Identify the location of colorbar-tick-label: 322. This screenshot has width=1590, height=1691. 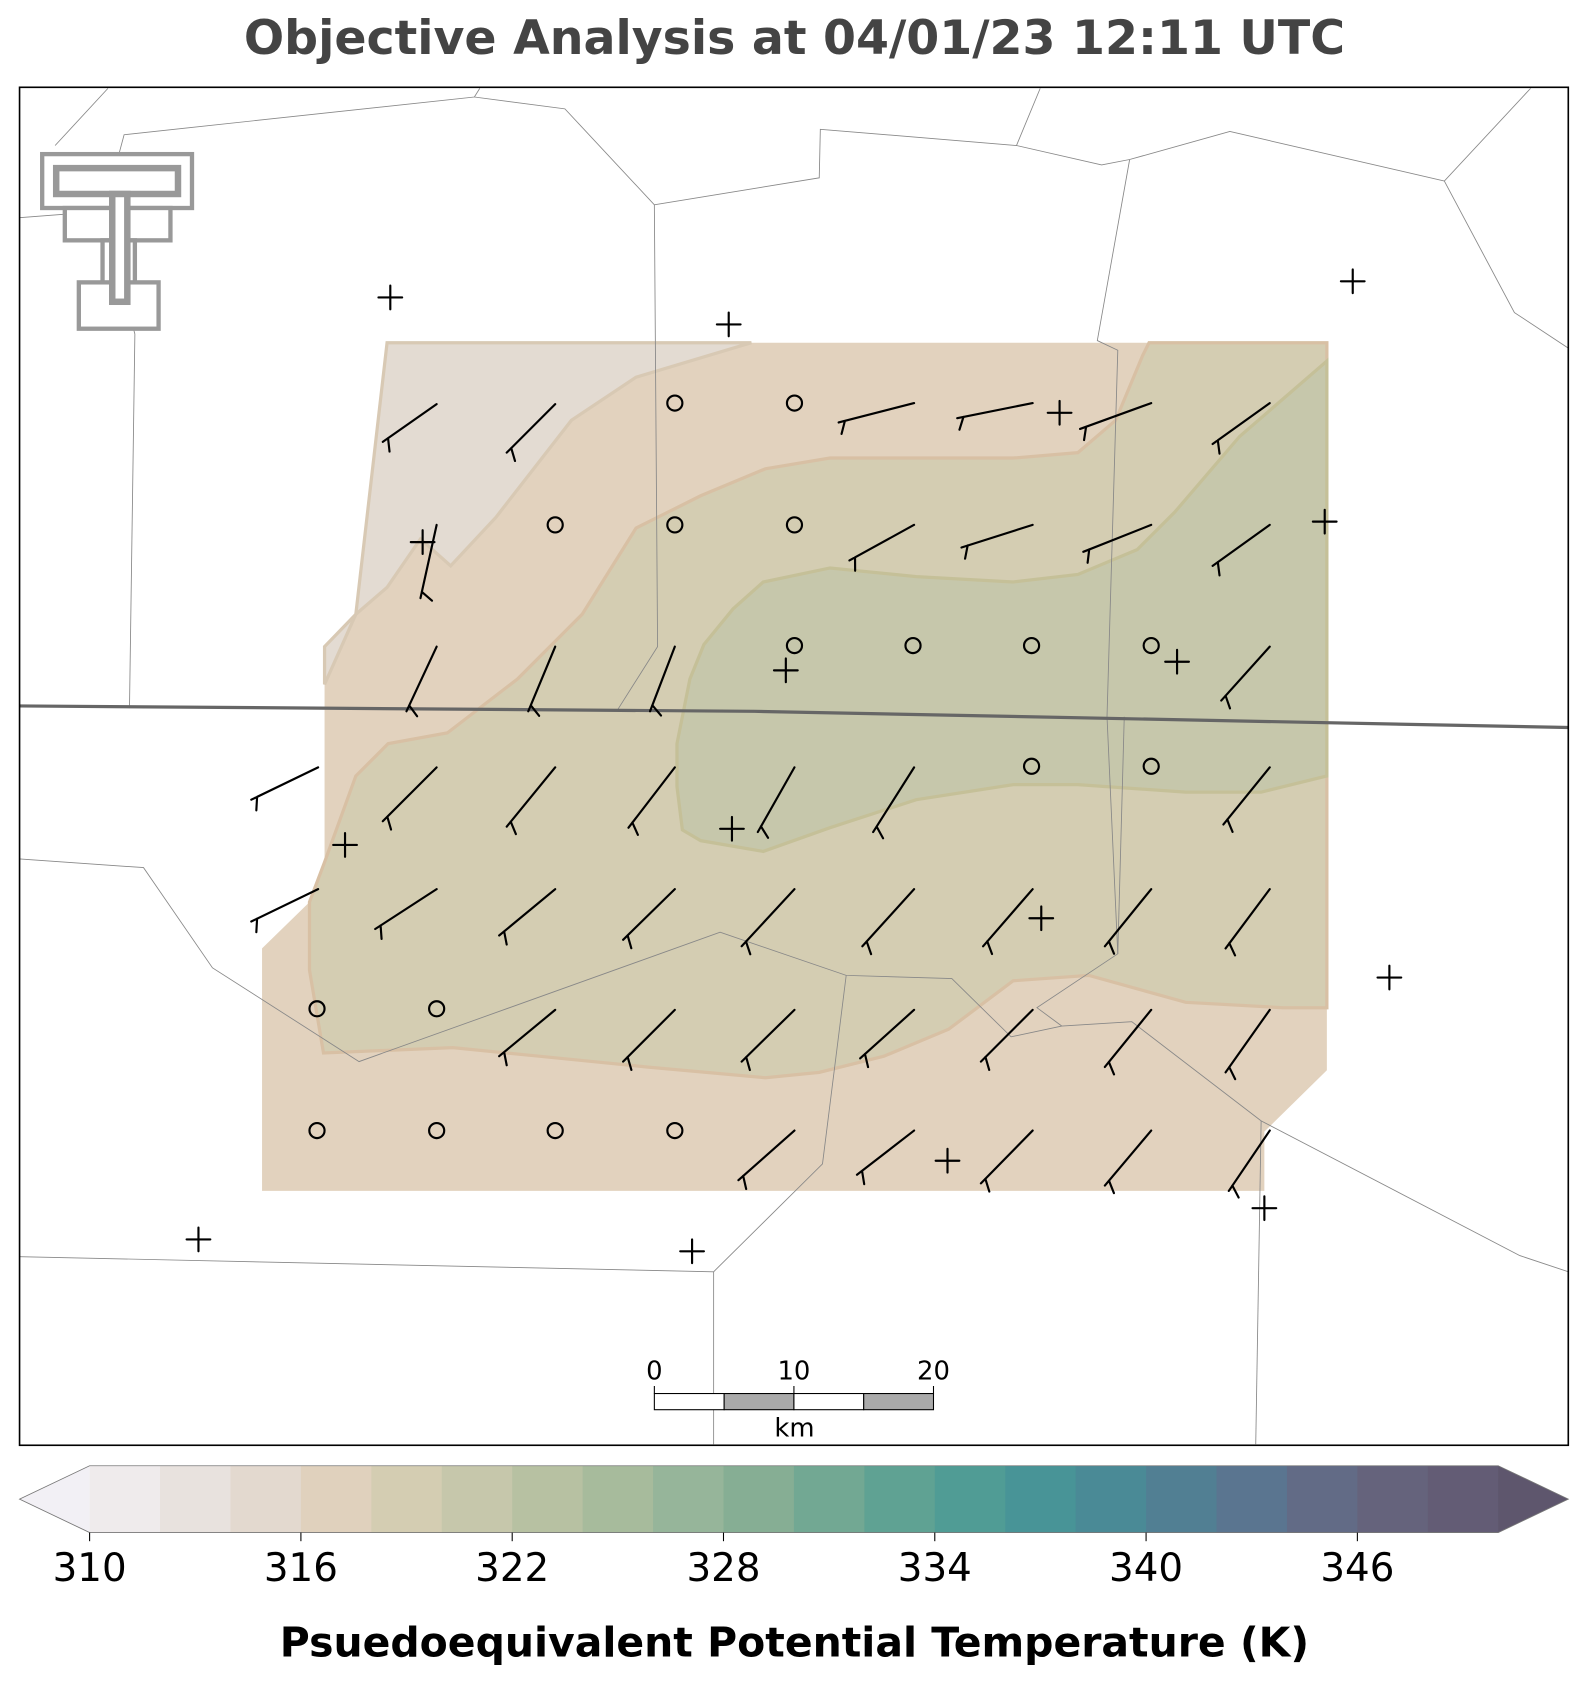
(512, 1568).